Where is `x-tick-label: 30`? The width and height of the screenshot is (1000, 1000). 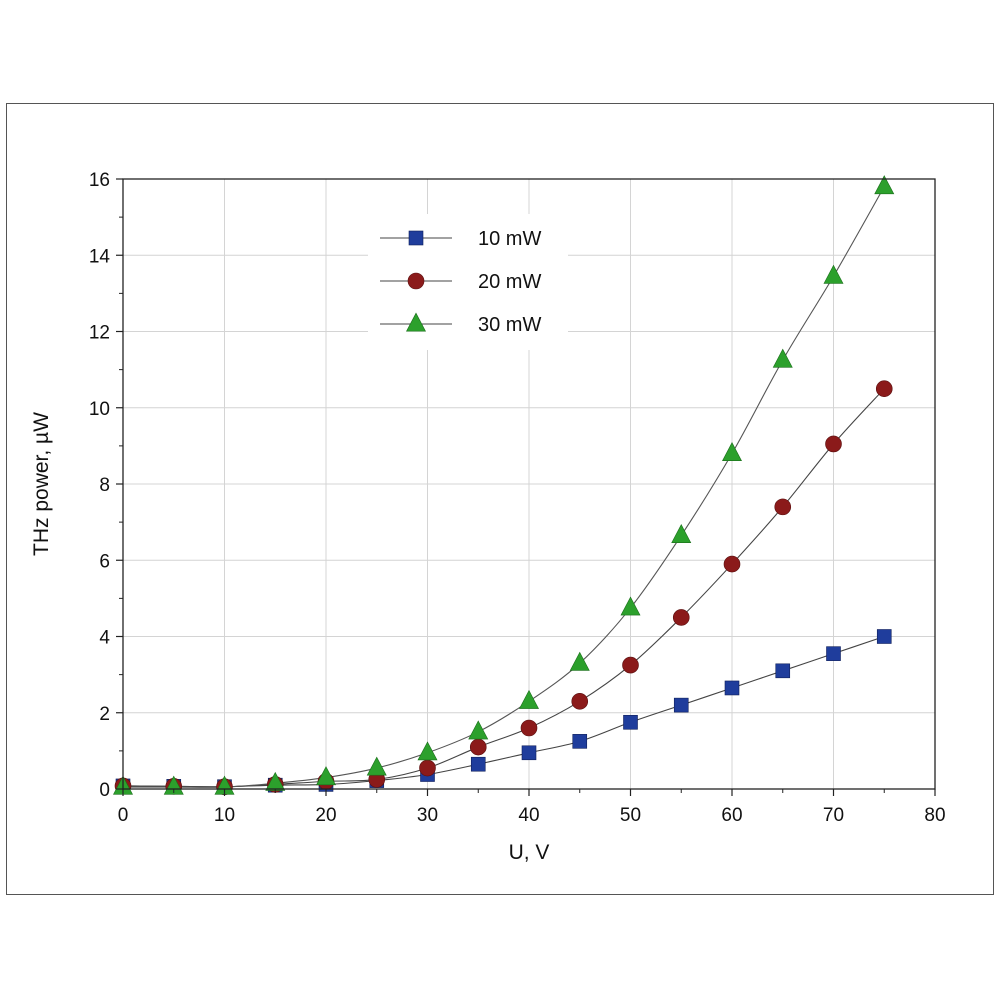
x-tick-label: 30 is located at coordinates (427, 815).